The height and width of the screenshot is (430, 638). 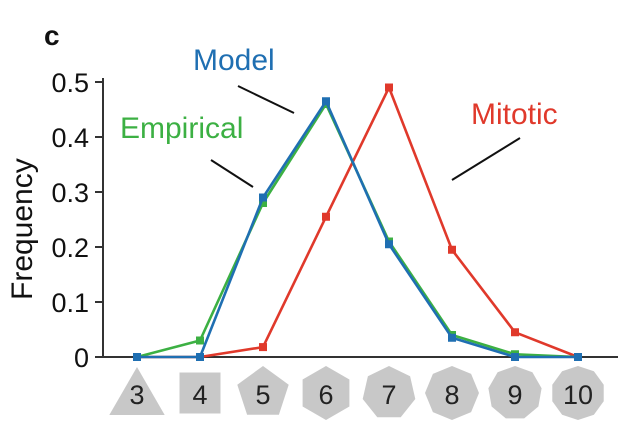 I want to click on x-tick-shape-pentagon, so click(x=263, y=390).